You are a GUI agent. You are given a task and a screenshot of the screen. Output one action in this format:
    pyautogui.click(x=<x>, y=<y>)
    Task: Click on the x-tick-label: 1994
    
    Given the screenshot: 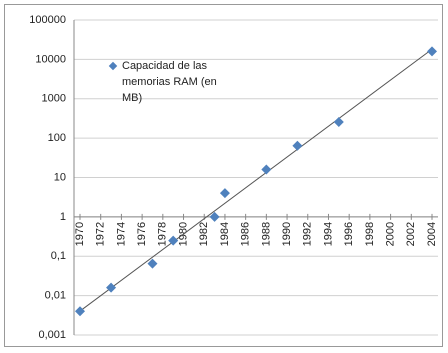 What is the action you would take?
    pyautogui.click(x=328, y=234)
    